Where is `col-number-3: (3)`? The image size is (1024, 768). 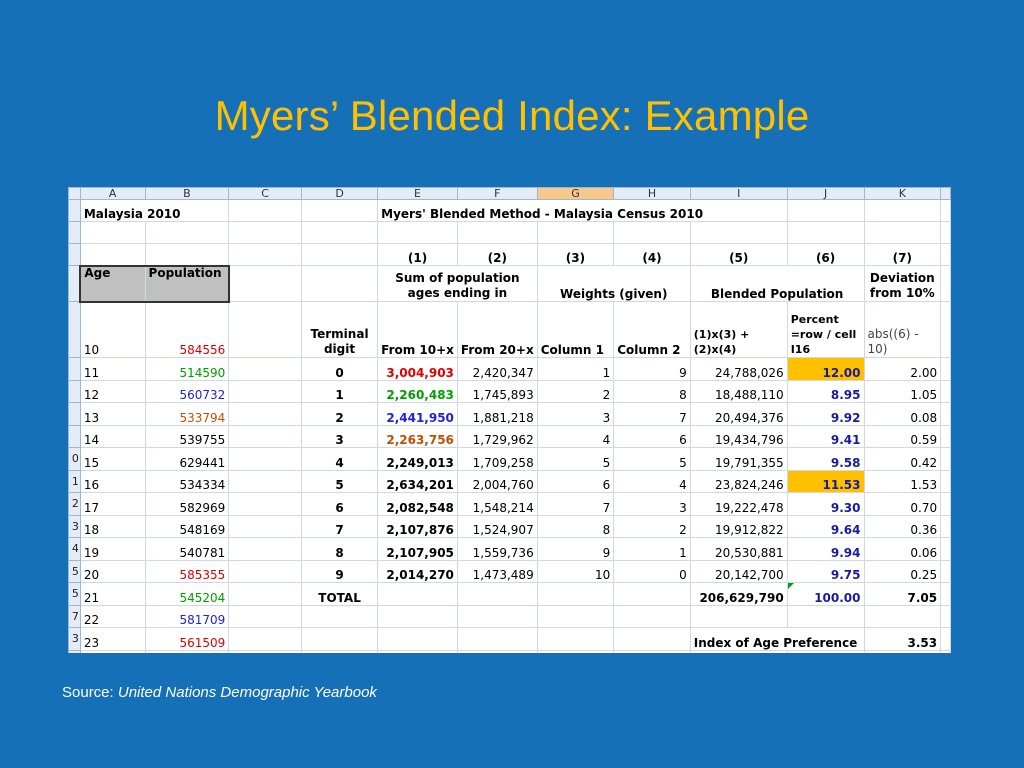
col-number-3: (3) is located at coordinates (575, 254).